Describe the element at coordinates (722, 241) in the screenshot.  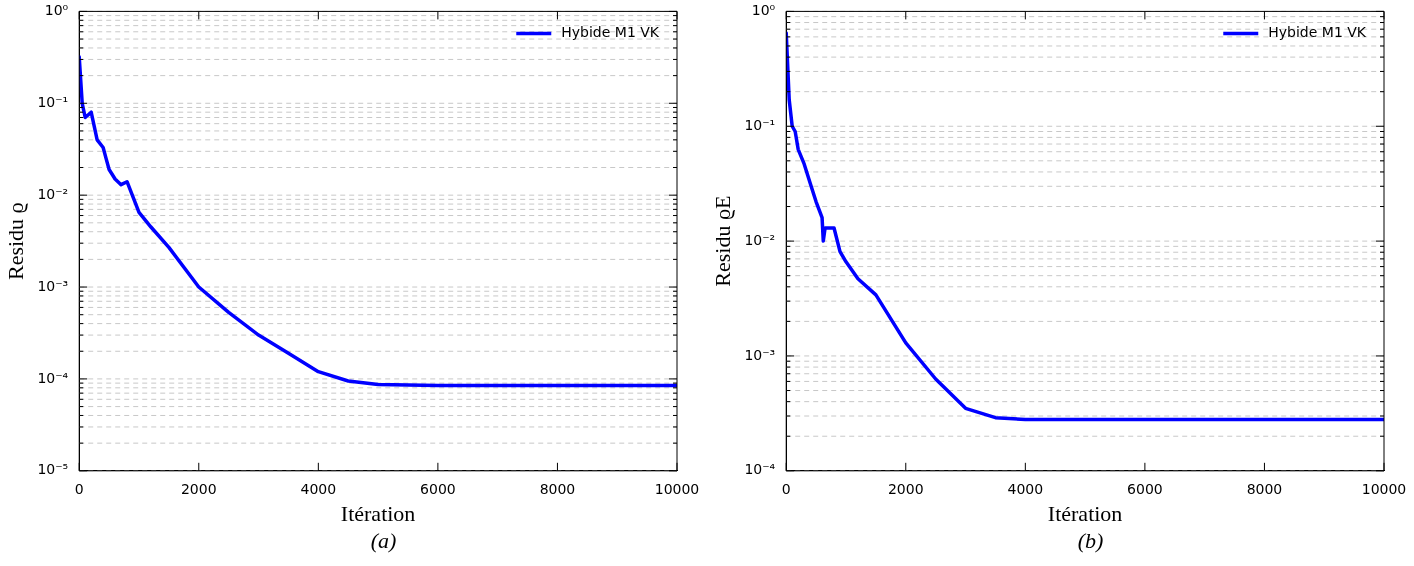
I see `y-axis-title: Residu ϱE` at that location.